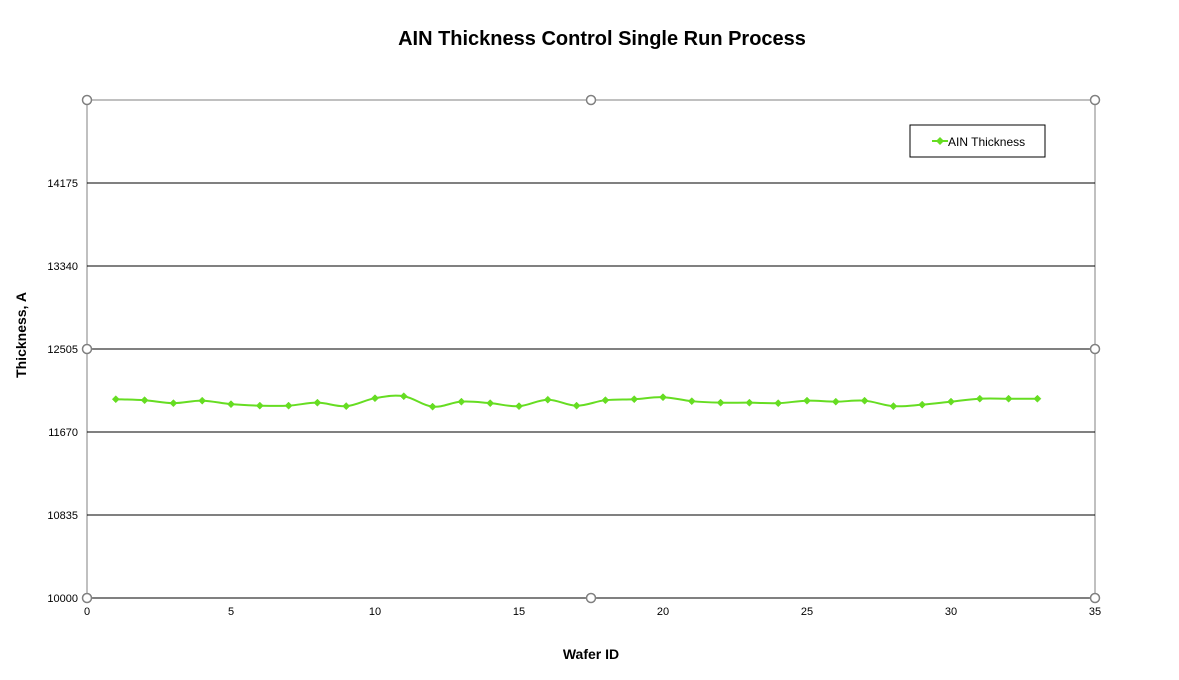 This screenshot has width=1179, height=680. I want to click on x-tick-label: 25, so click(807, 612).